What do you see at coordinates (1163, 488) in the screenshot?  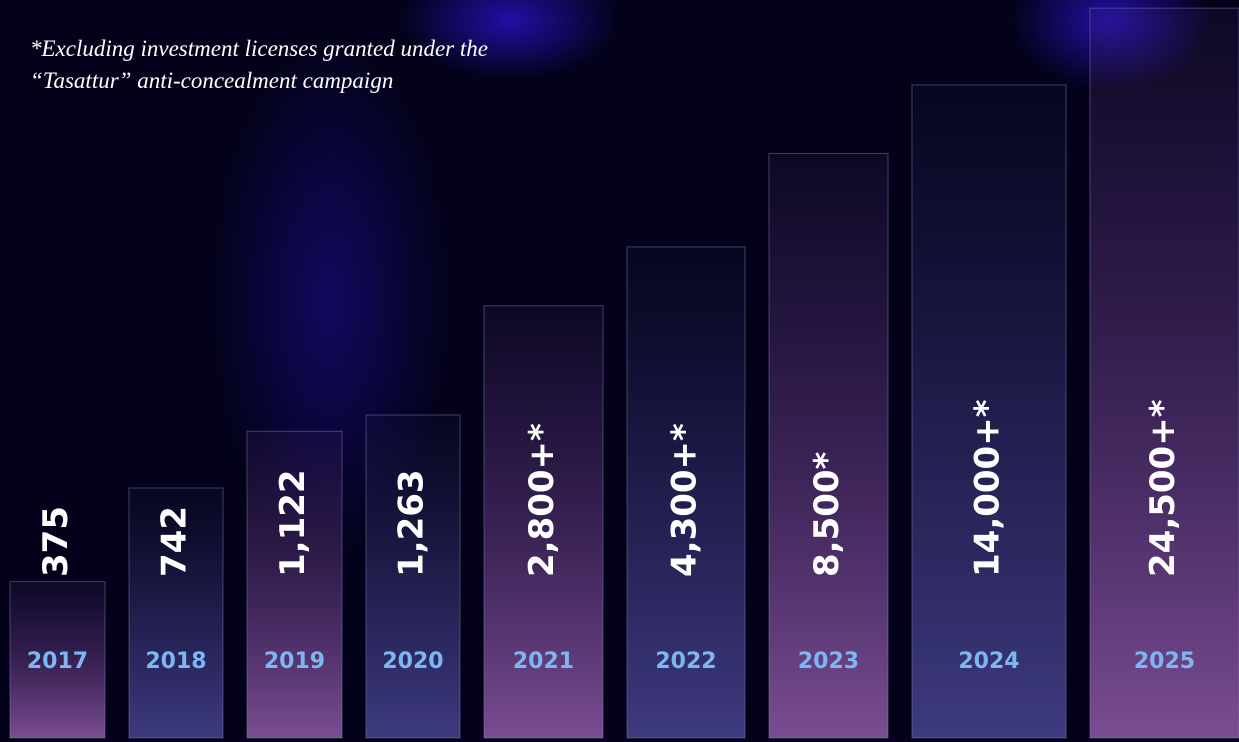 I see `value-label: 24,500+*` at bounding box center [1163, 488].